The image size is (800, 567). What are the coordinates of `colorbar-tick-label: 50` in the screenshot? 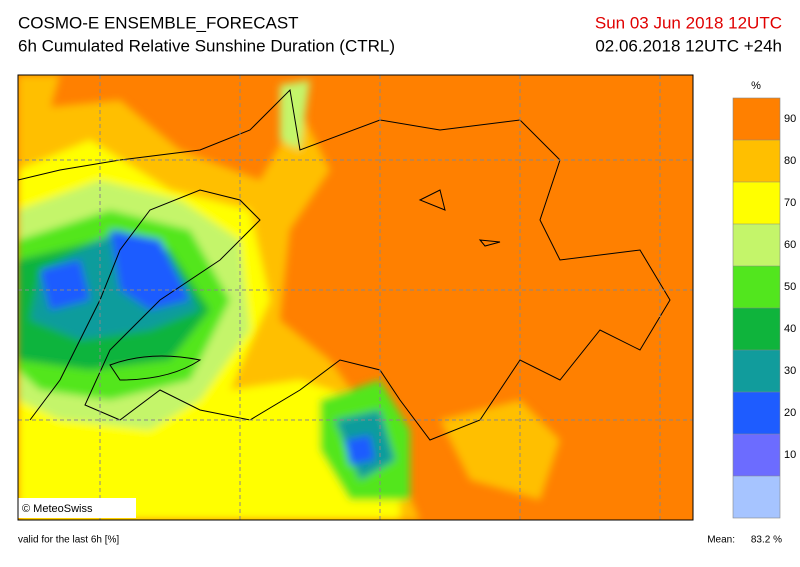 It's located at (790, 287).